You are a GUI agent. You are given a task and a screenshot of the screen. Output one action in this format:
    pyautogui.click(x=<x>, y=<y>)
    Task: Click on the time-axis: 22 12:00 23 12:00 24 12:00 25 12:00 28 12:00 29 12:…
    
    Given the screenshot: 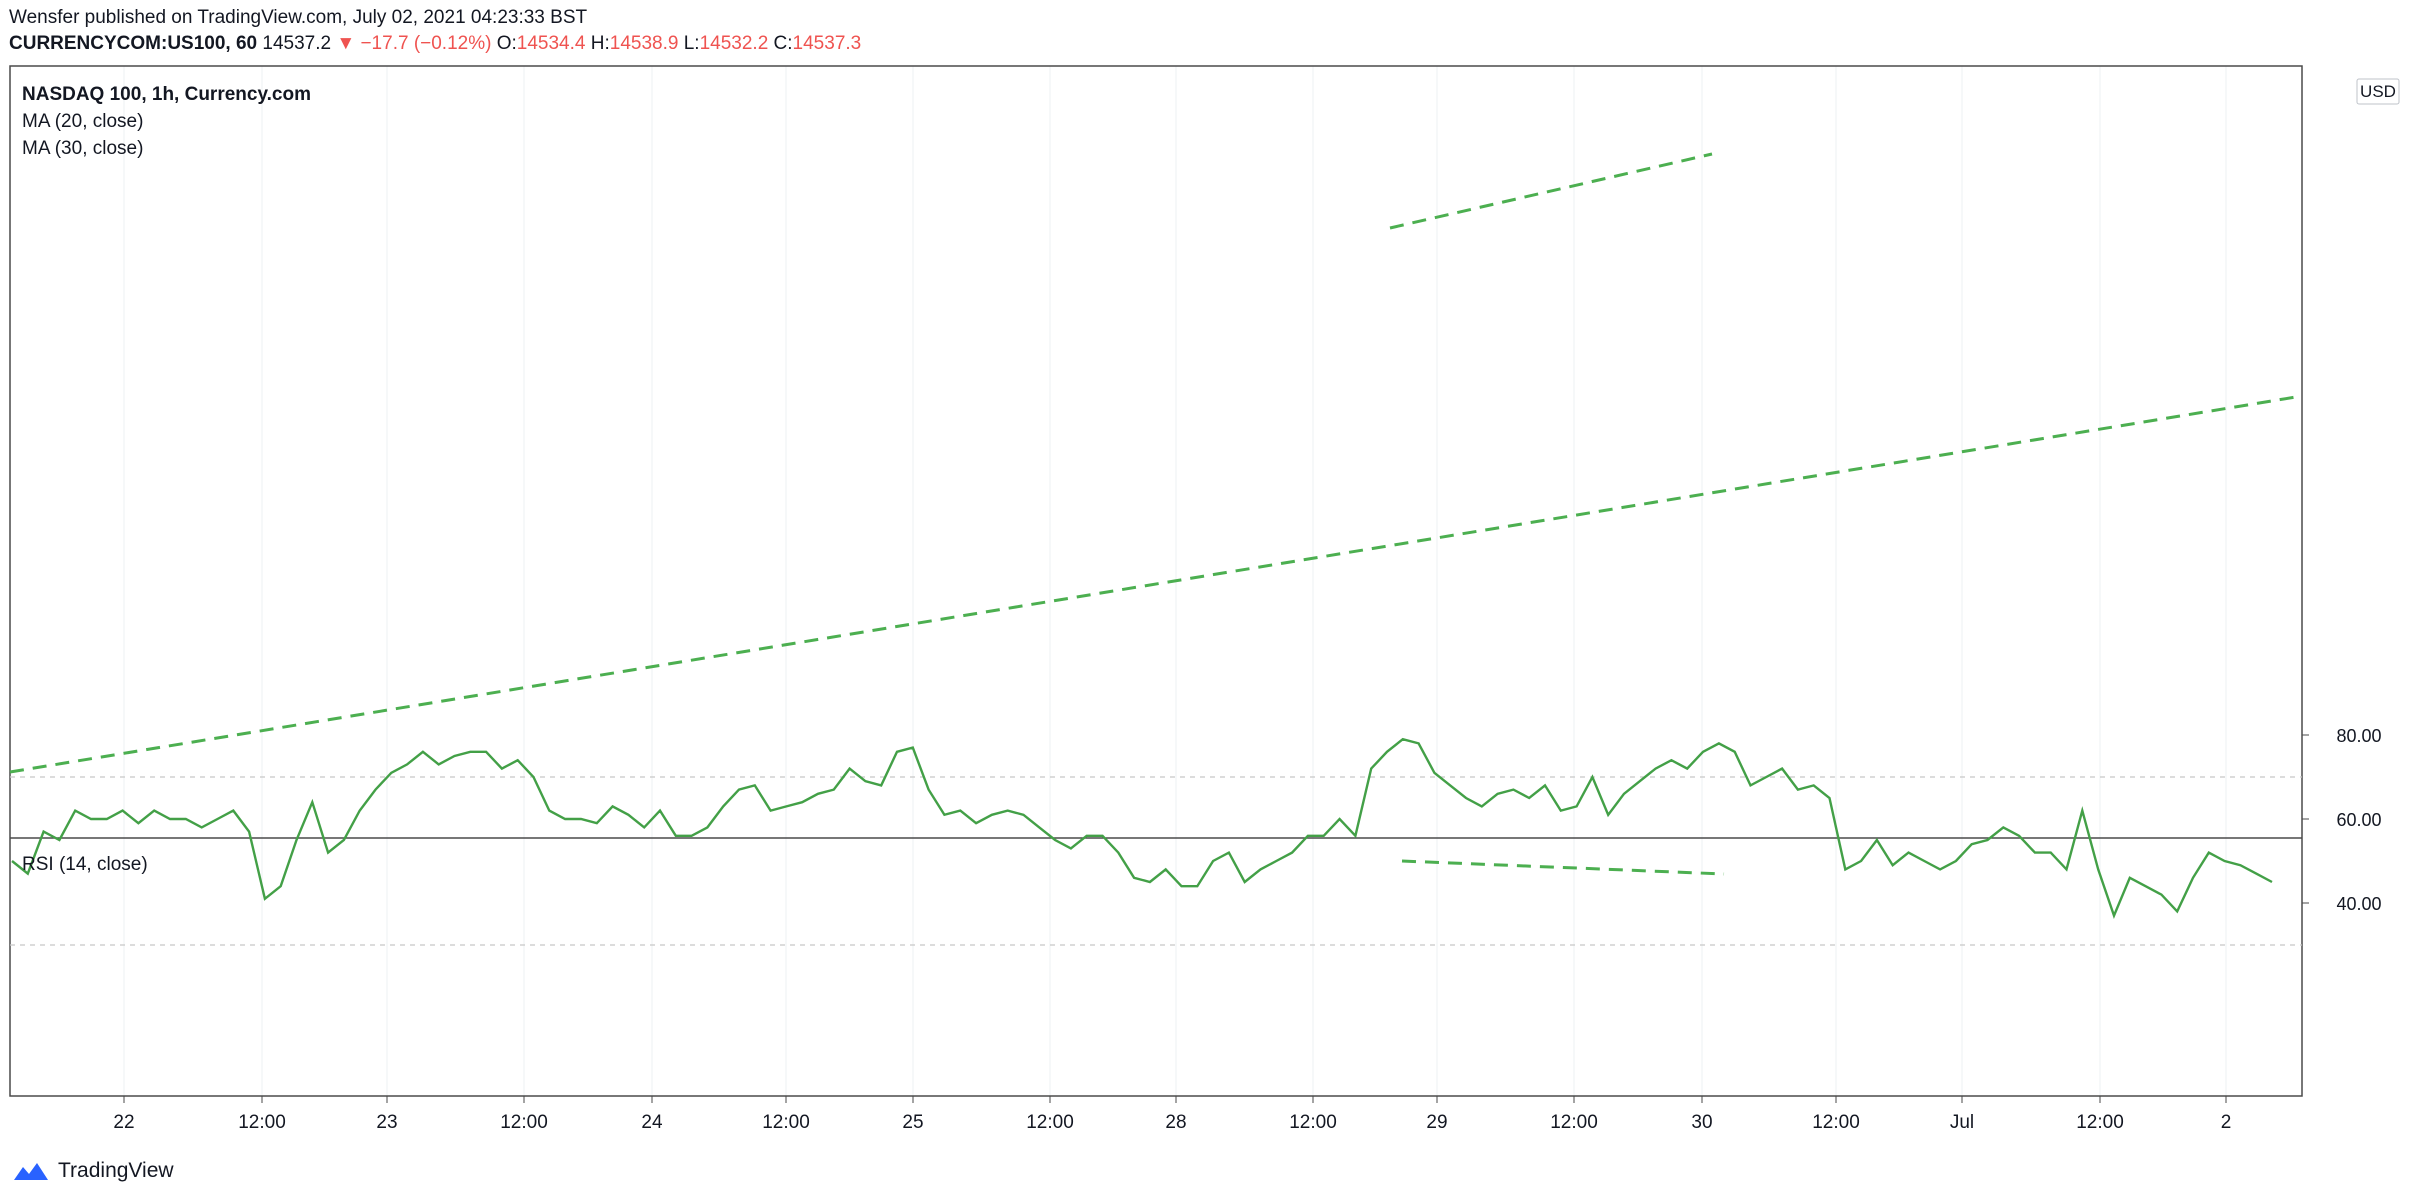 What is the action you would take?
    pyautogui.click(x=1172, y=1114)
    